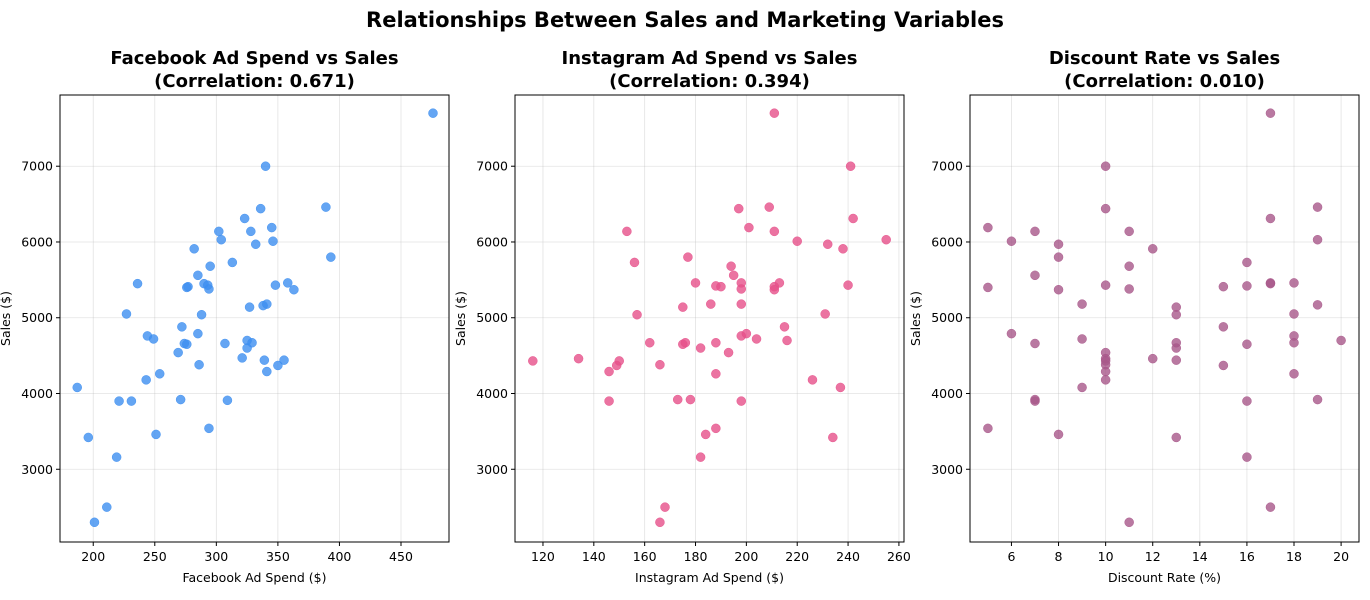 The height and width of the screenshot is (600, 1370). Describe the element at coordinates (1247, 556) in the screenshot. I see `x-tick-label: 16` at that location.